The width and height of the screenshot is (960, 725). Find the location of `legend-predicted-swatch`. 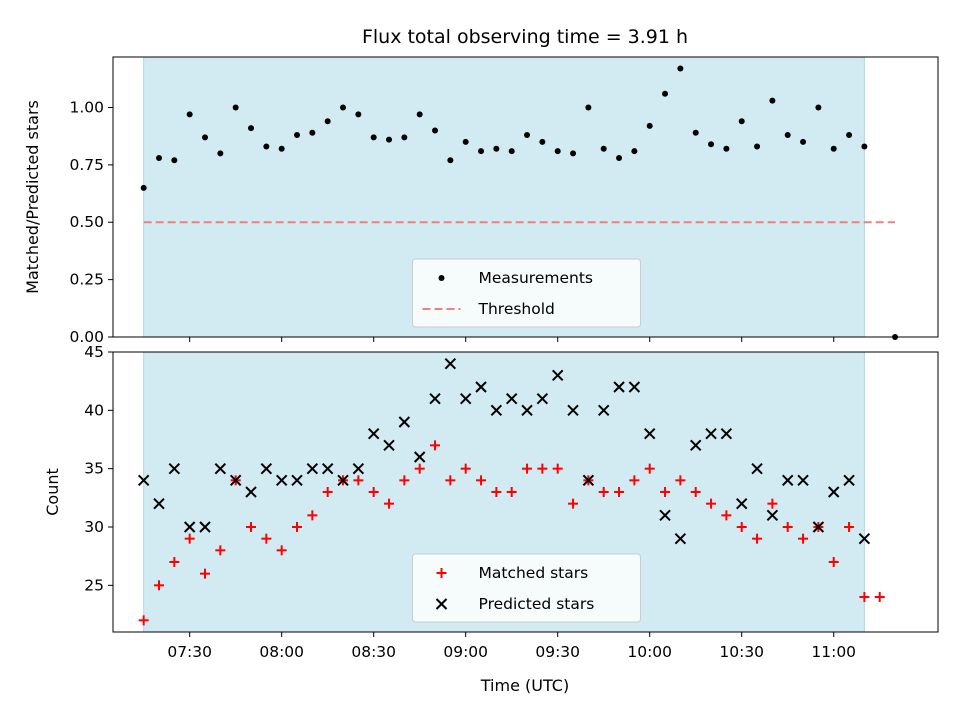

legend-predicted-swatch is located at coordinates (441, 604).